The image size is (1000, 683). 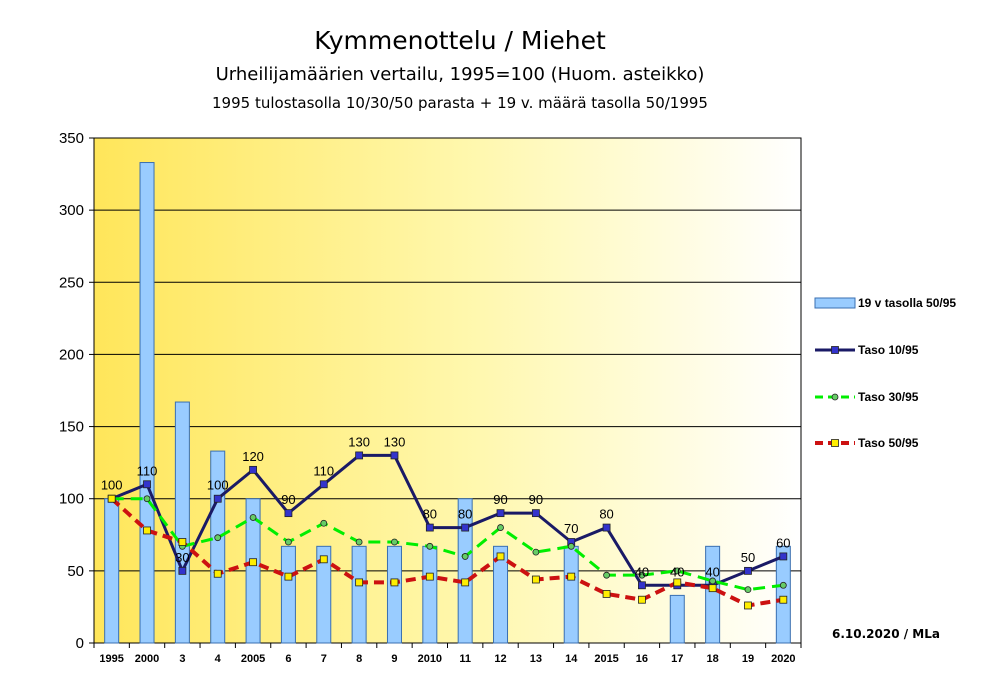 What do you see at coordinates (71, 282) in the screenshot?
I see `y-tick-label: 250` at bounding box center [71, 282].